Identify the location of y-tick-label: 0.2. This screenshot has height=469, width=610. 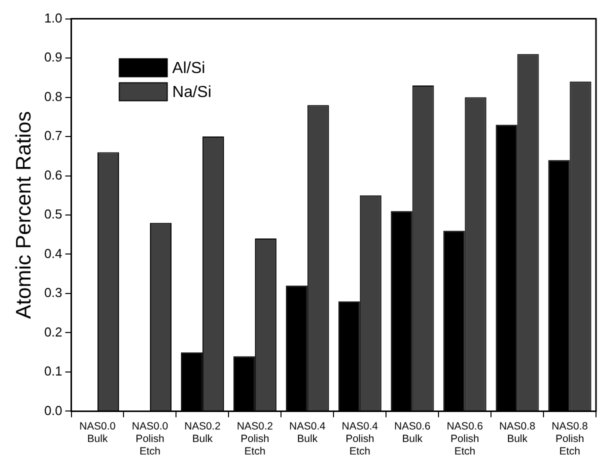
(53, 332).